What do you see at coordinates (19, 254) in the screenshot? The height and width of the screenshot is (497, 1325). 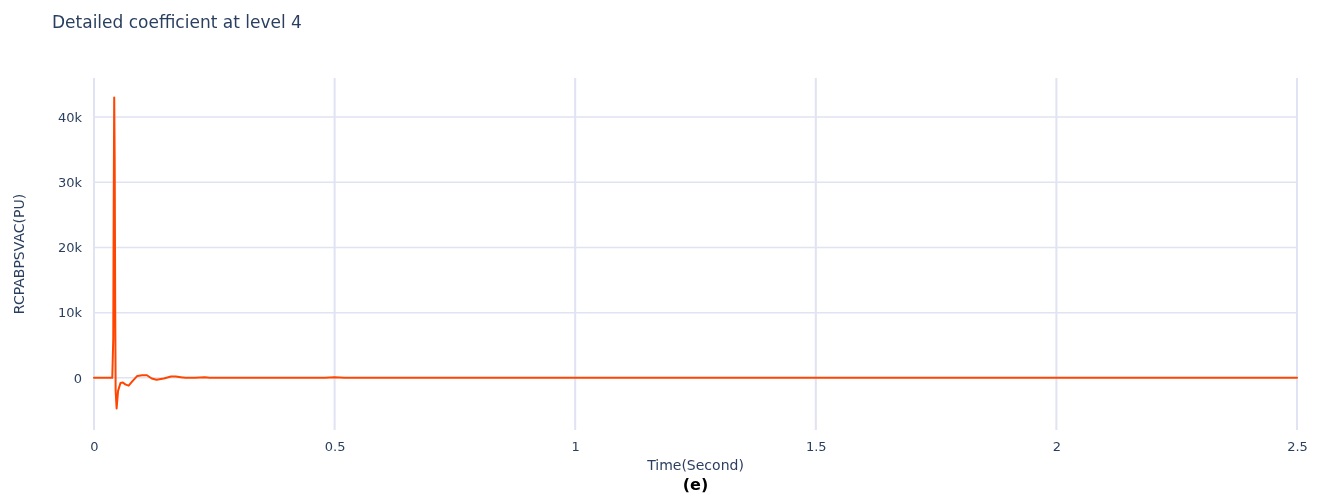 I see `y-axis-title: RCPABPSVAC(PU)` at bounding box center [19, 254].